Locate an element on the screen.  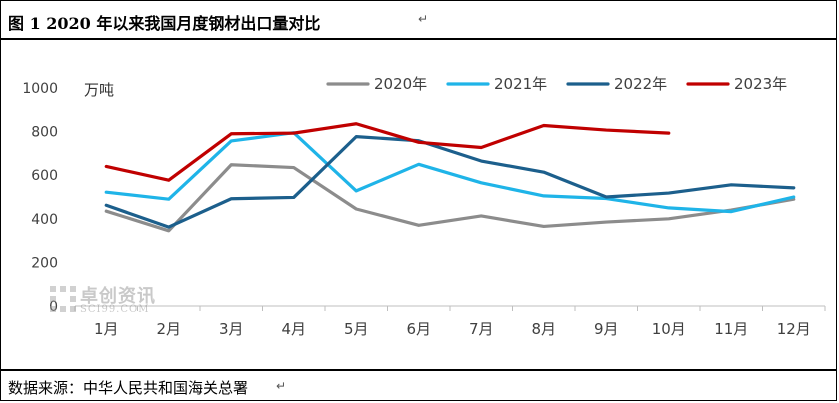
legend-label: 2022年 is located at coordinates (640, 84).